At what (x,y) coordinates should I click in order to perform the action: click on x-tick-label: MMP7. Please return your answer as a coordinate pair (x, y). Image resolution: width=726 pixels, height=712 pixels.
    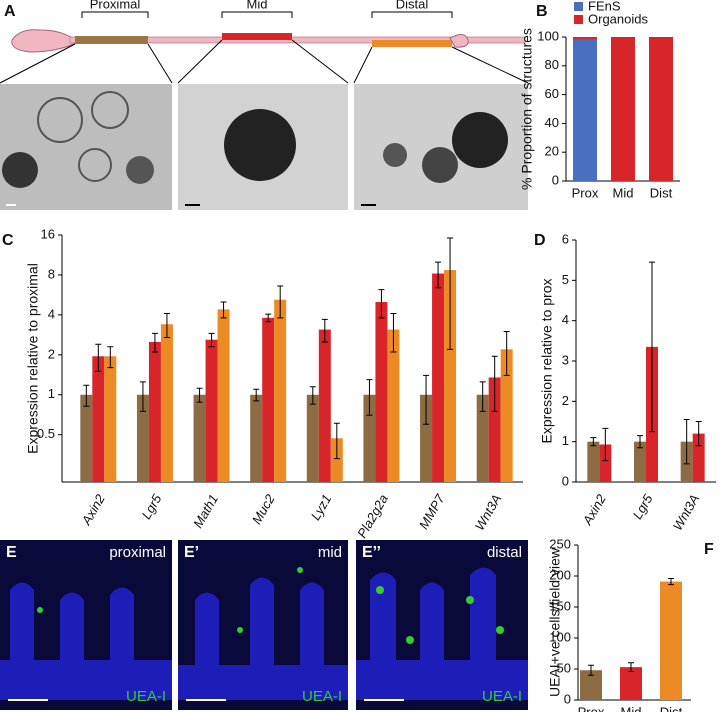
    Looking at the image, I should click on (432, 511).